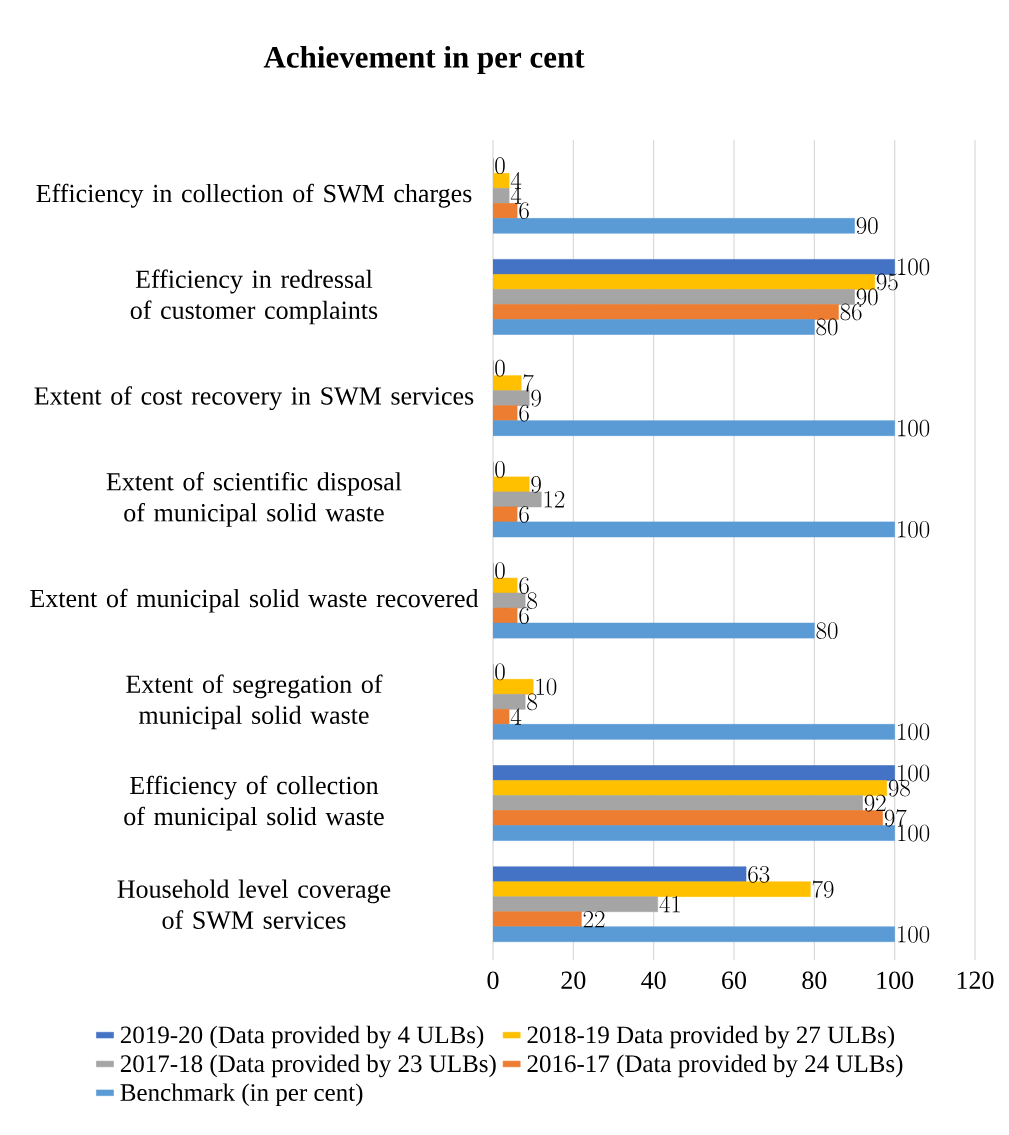  Describe the element at coordinates (254, 600) in the screenshot. I see `y-tick-label: Extent of municipal solid waste recovered` at that location.